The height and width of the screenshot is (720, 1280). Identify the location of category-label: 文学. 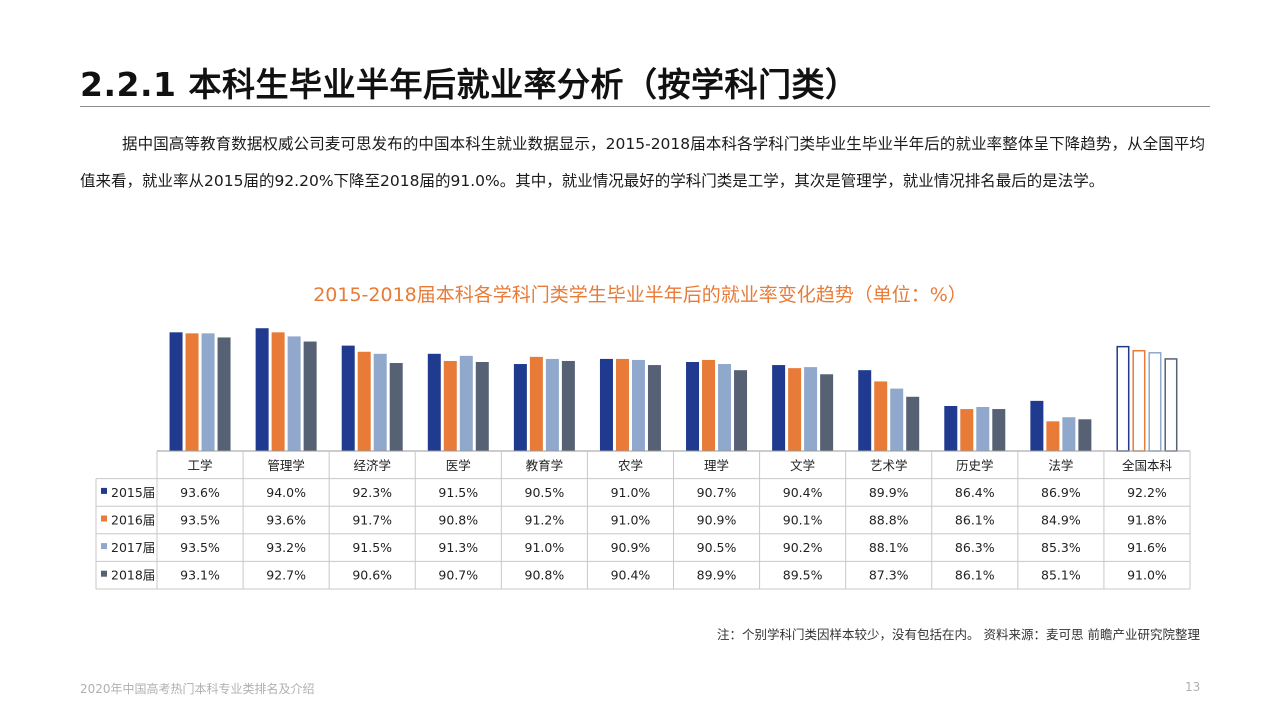
(802, 465).